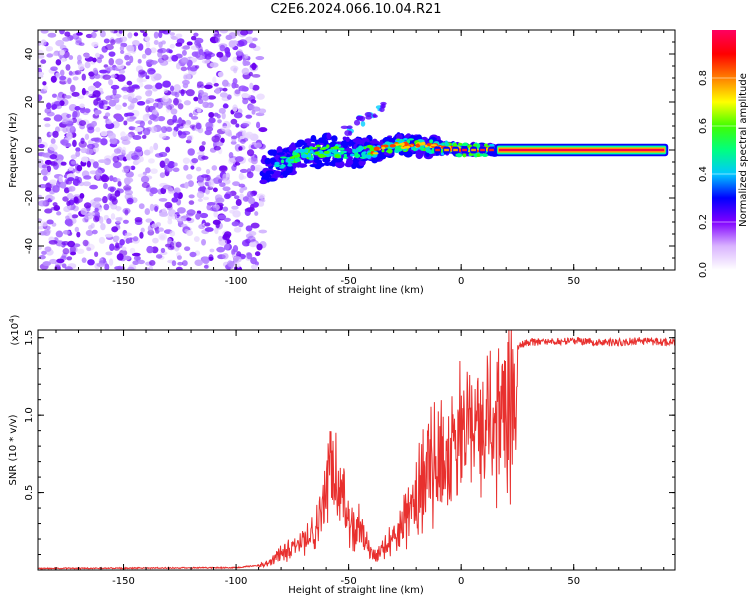  I want to click on x-tick-label: -50, so click(348, 281).